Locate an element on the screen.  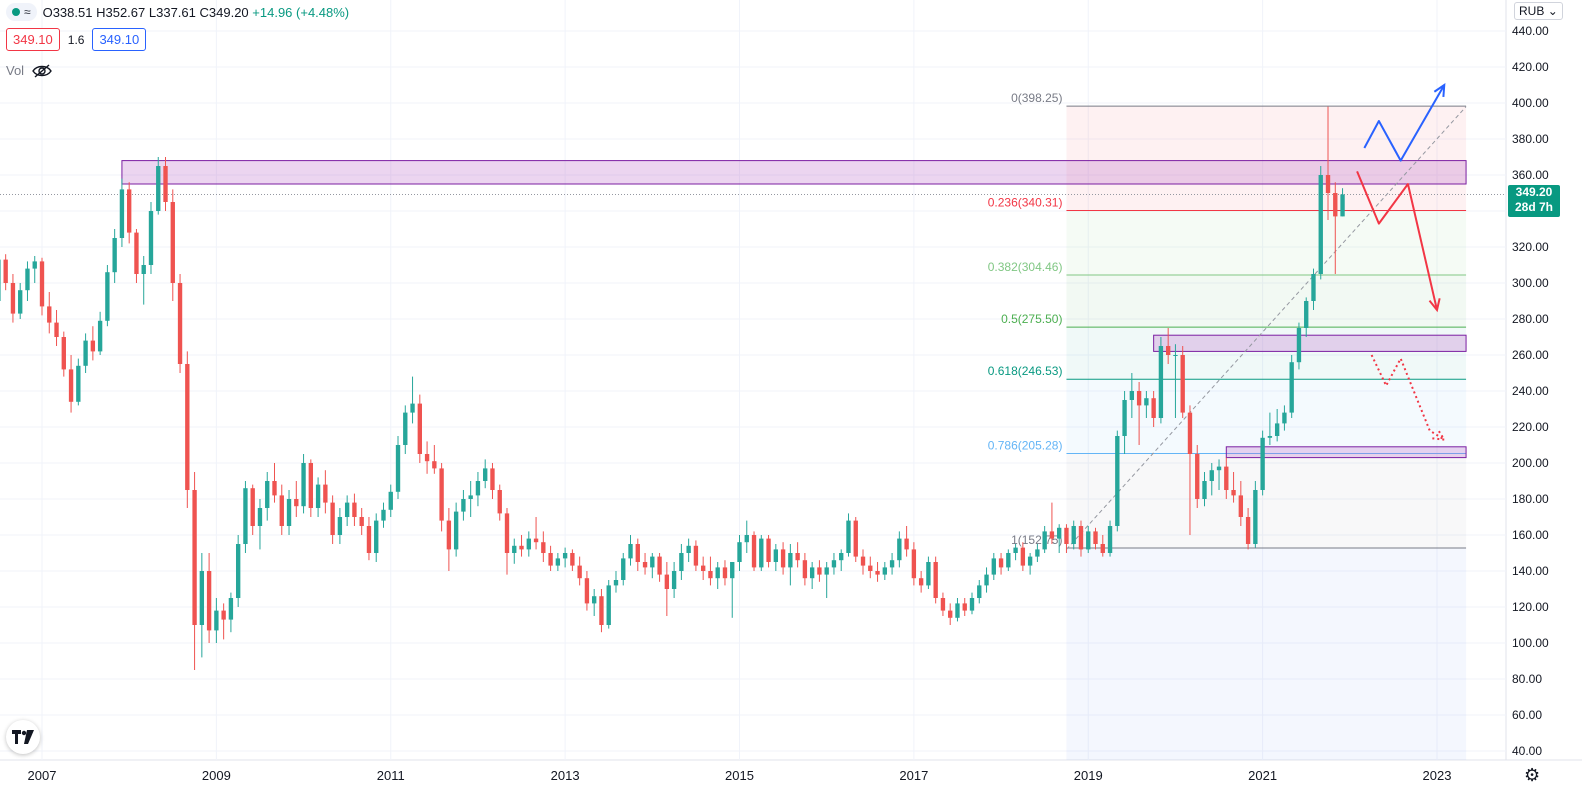
spread-value: 1.6 is located at coordinates (76, 39).